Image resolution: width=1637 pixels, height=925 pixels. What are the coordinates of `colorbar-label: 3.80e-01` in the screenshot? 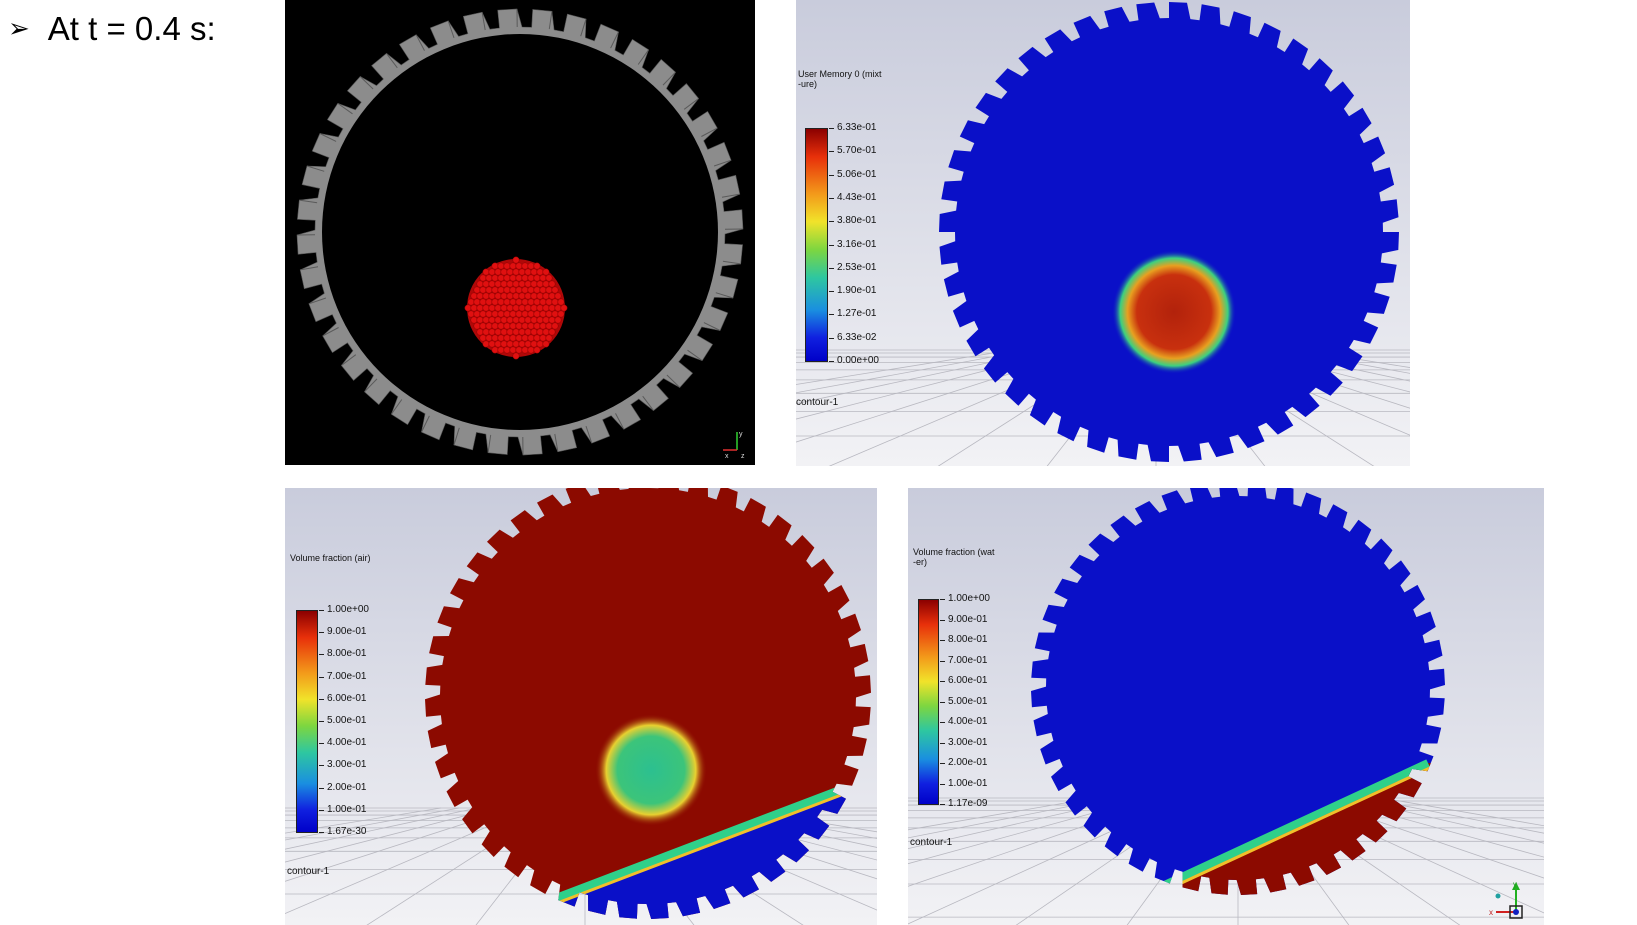 It's located at (857, 221).